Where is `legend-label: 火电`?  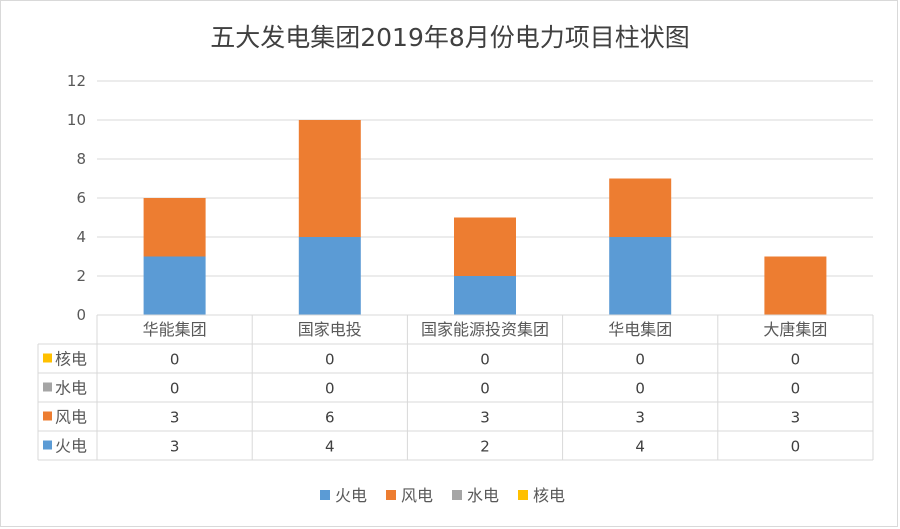 legend-label: 火电 is located at coordinates (351, 495).